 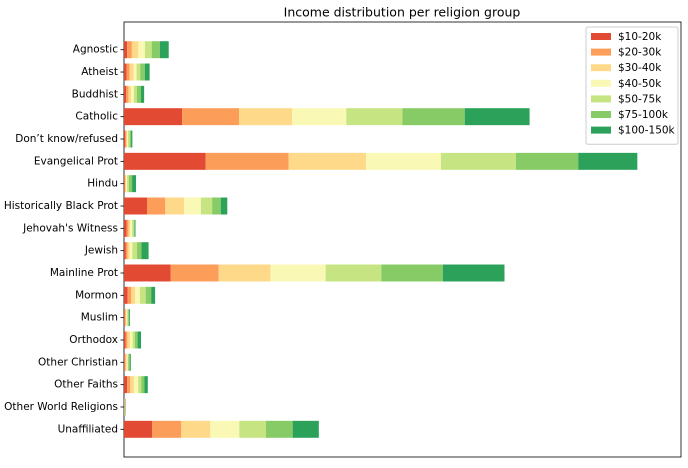 I want to click on y-tick-label: Other Faiths, so click(x=86, y=385).